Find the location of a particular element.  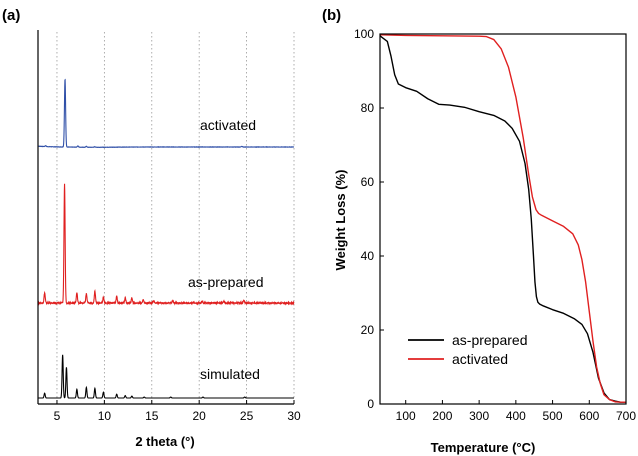

xrd-curve-simulated is located at coordinates (166, 376).